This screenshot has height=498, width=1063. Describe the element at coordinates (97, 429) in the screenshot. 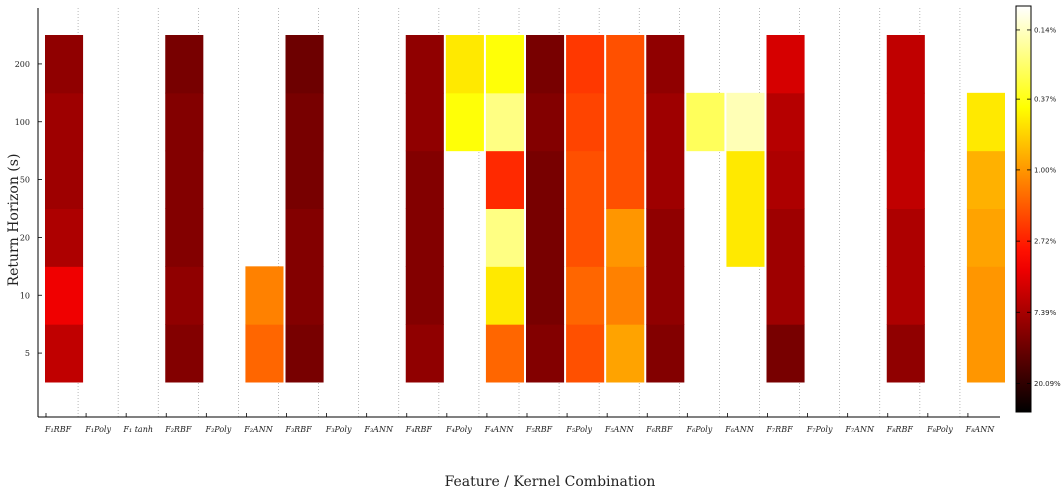

I see `x-tick-label: F₁Poly` at that location.